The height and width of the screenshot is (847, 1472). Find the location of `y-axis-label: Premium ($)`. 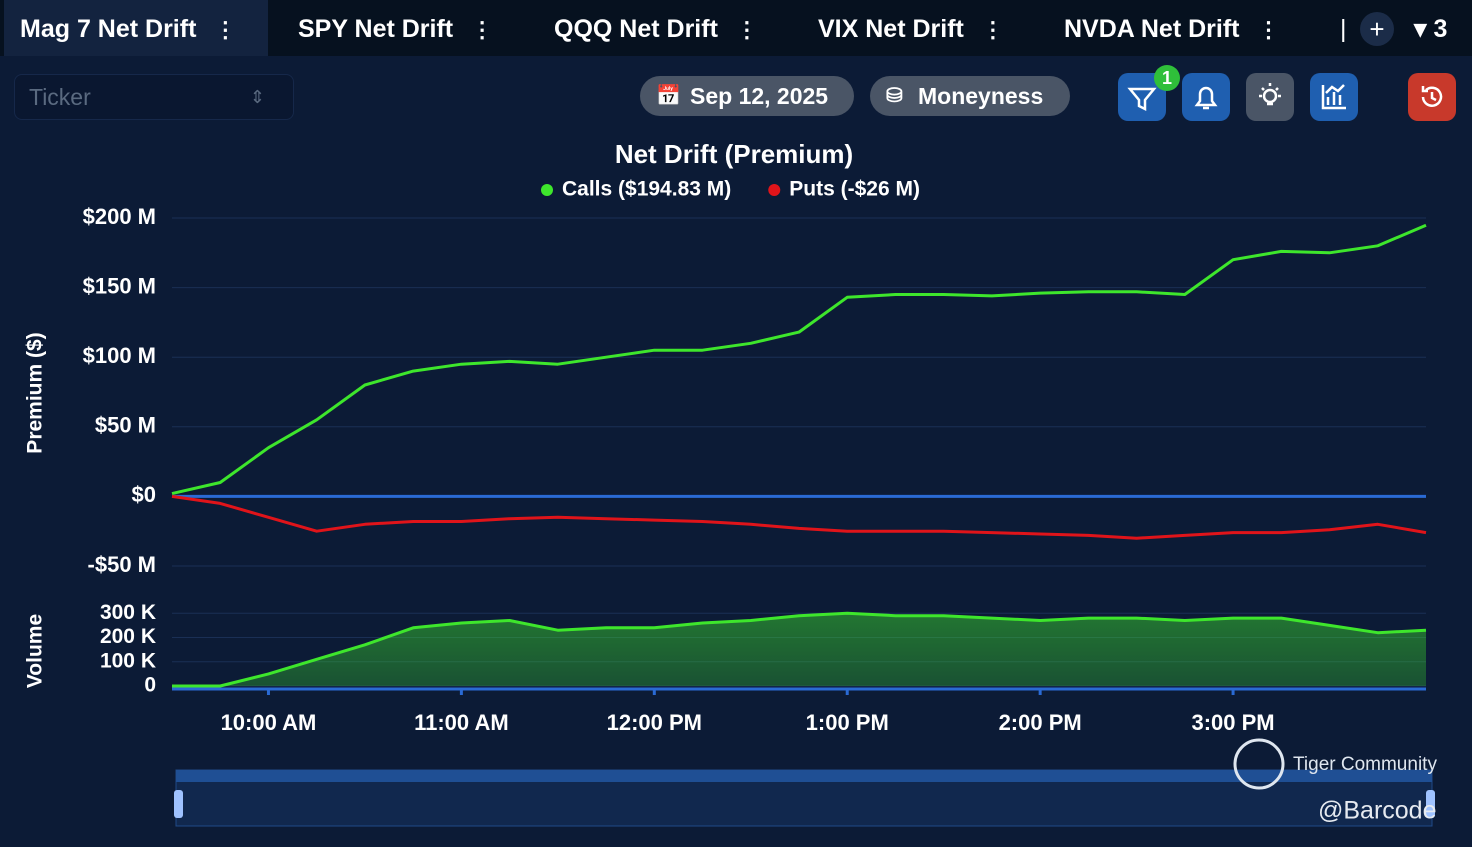

y-axis-label: Premium ($) is located at coordinates (35, 392).